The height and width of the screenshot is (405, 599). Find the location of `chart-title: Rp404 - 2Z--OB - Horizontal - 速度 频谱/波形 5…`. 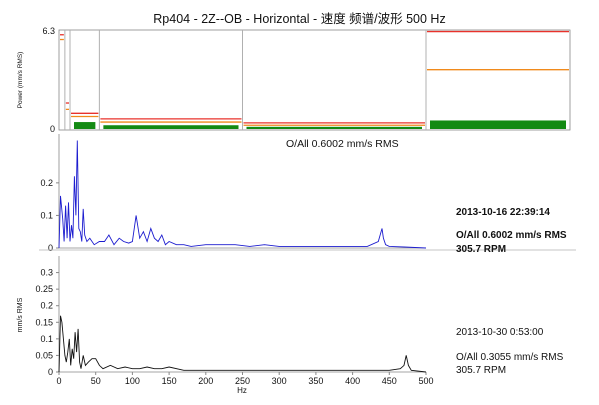

chart-title: Rp404 - 2Z--OB - Horizontal - 速度 频谱/波形 5… is located at coordinates (299, 19).